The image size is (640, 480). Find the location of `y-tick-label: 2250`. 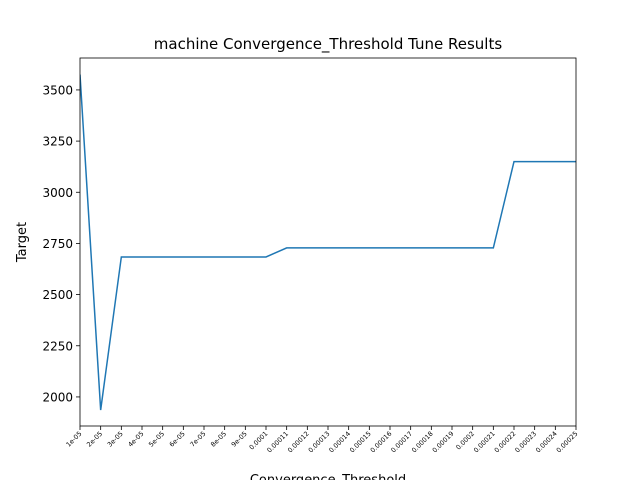

y-tick-label: 2250 is located at coordinates (57, 346).